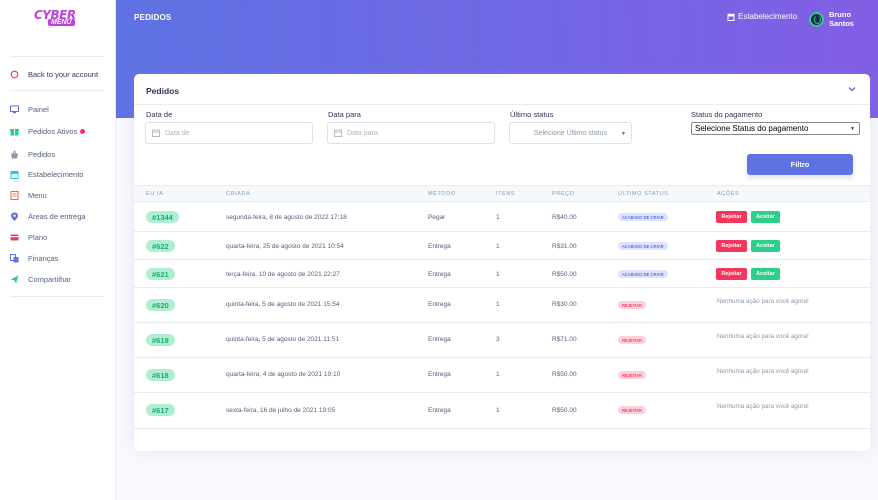 The image size is (878, 500). What do you see at coordinates (344, 114) in the screenshot?
I see `date-to-label: Data para` at bounding box center [344, 114].